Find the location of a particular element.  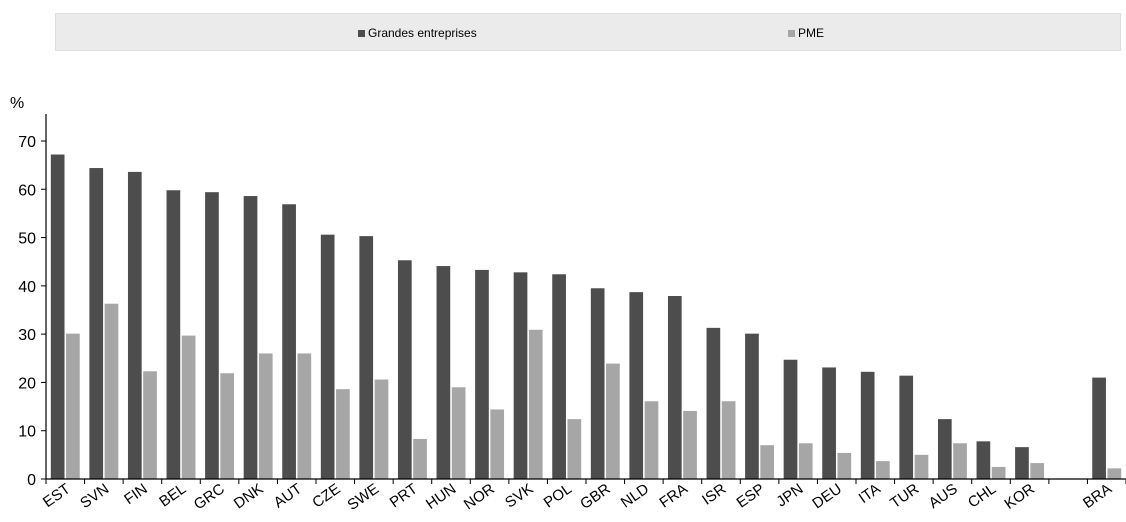

bar-large-FIN is located at coordinates (134, 325).